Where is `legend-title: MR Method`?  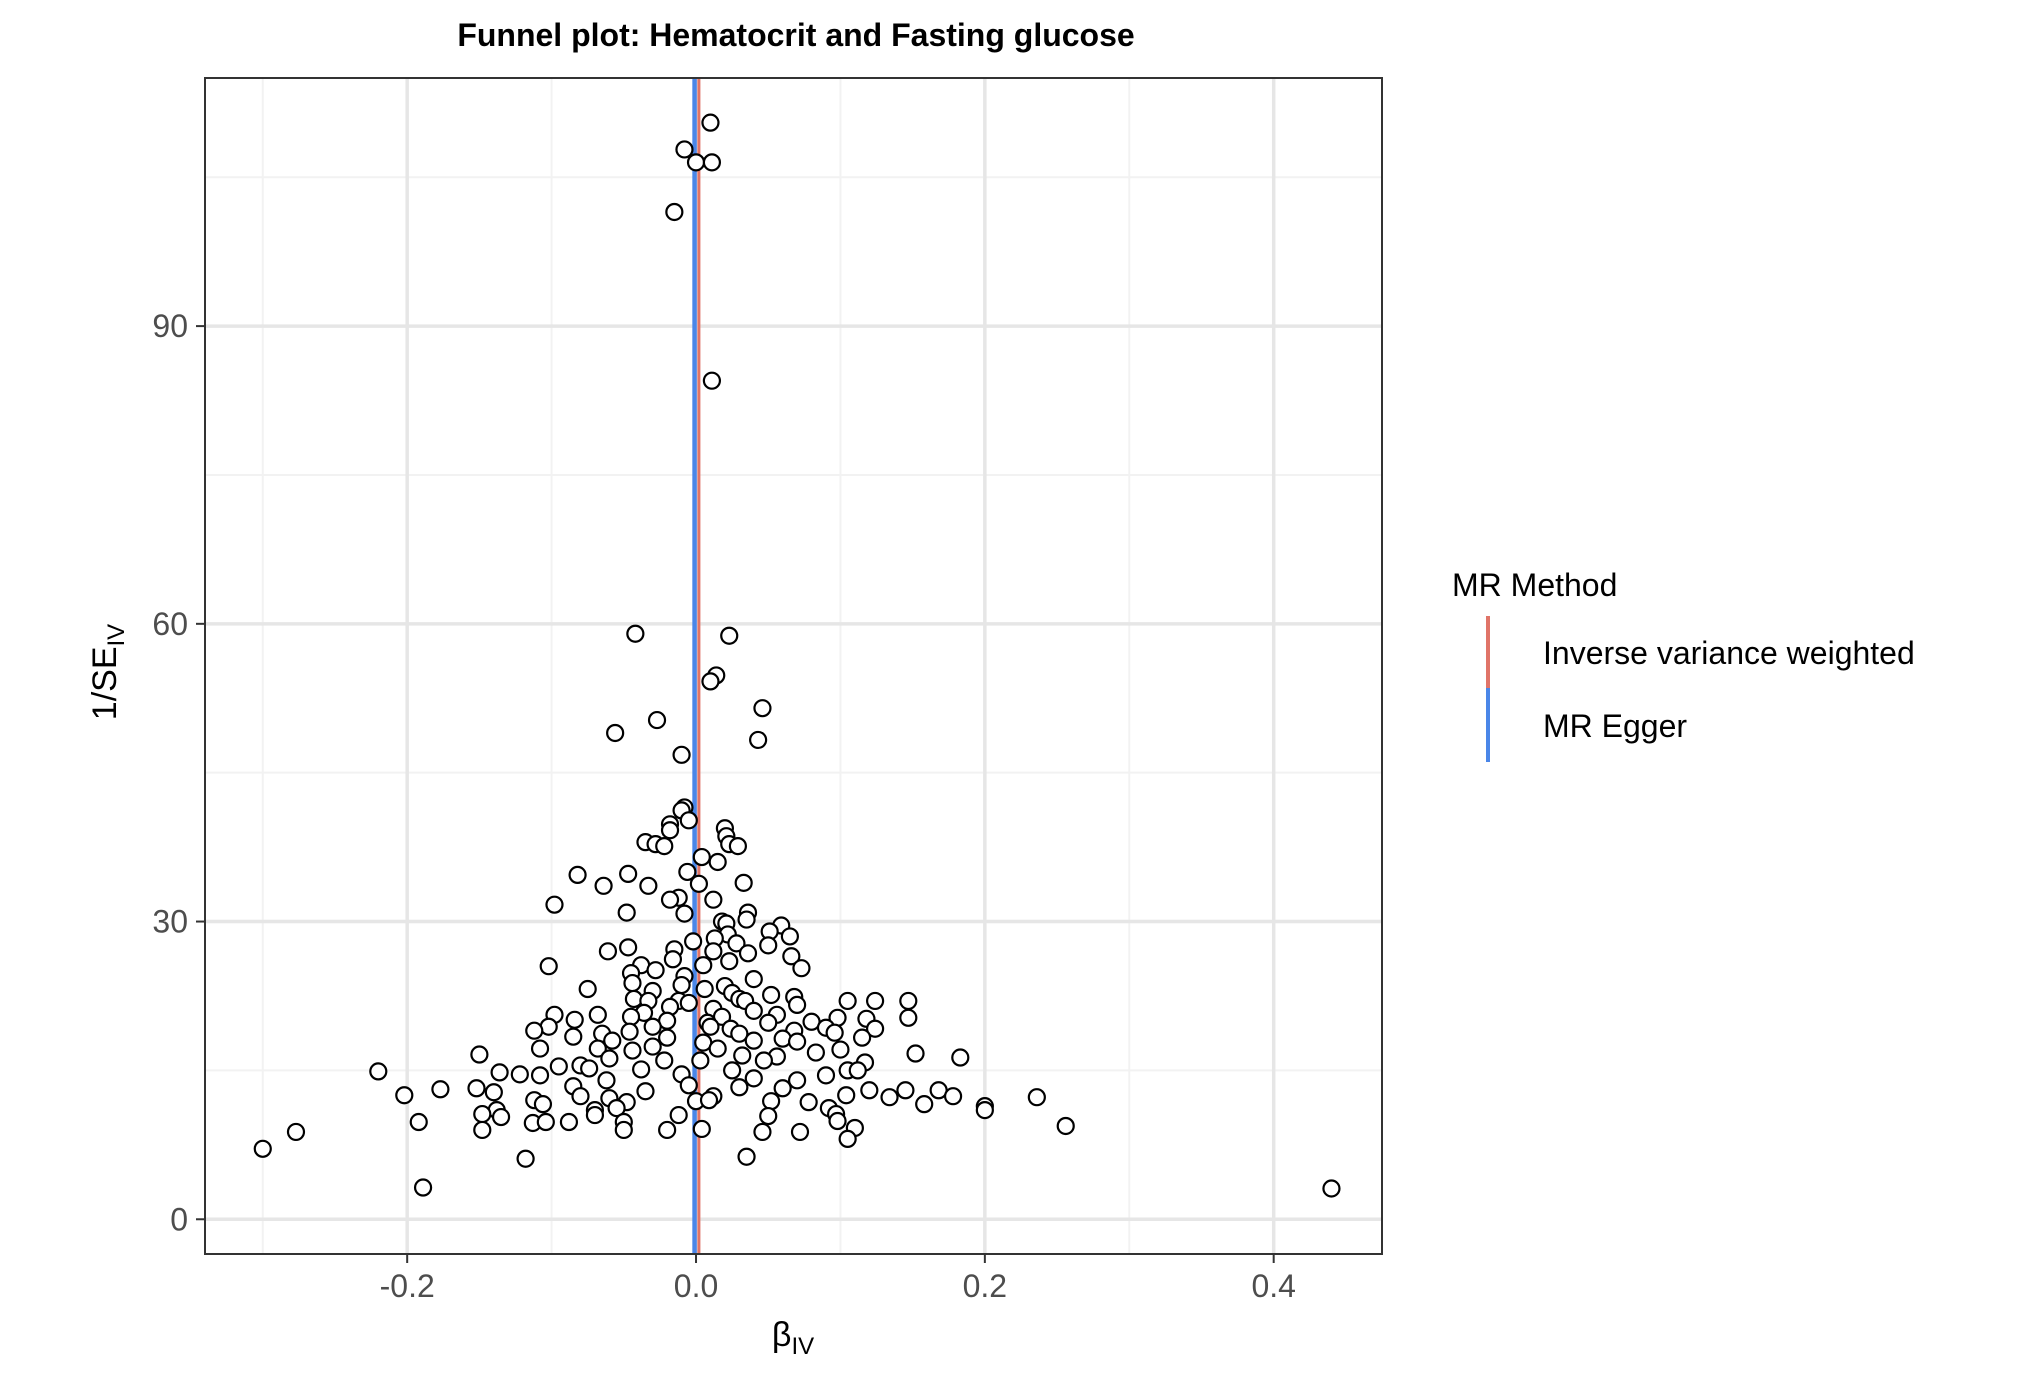 legend-title: MR Method is located at coordinates (1534, 585).